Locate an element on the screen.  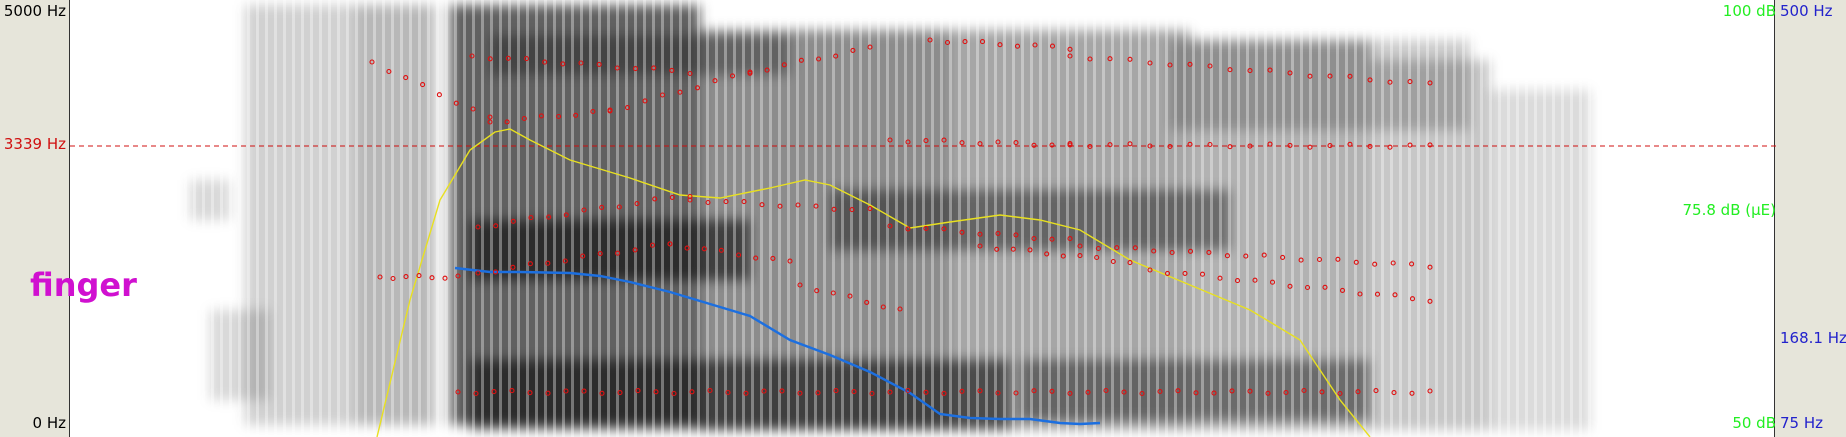
freq-axis-top-label: 5000 Hz is located at coordinates (34, 11).